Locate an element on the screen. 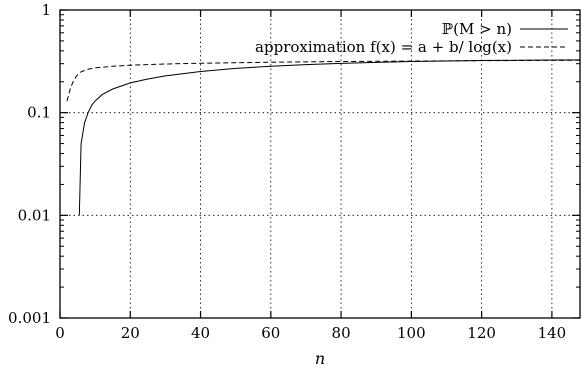 This screenshot has width=582, height=373. y-tick-label: 1 is located at coordinates (46, 10).